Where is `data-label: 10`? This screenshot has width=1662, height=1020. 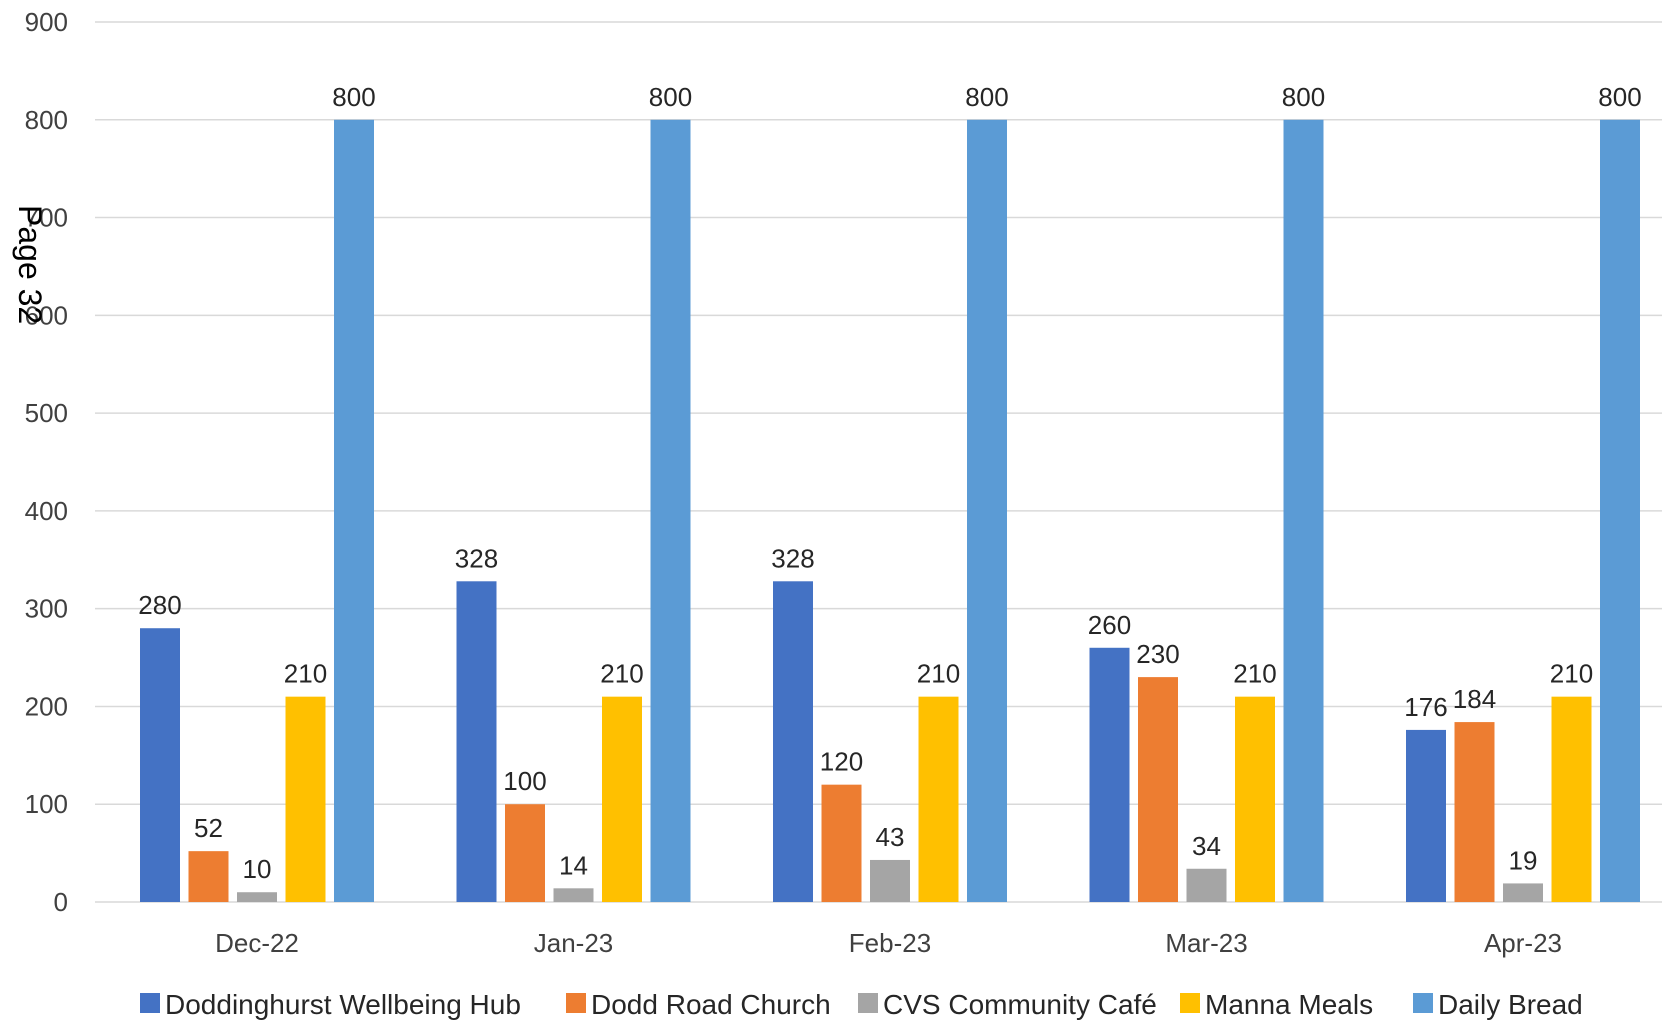
data-label: 10 is located at coordinates (257, 869).